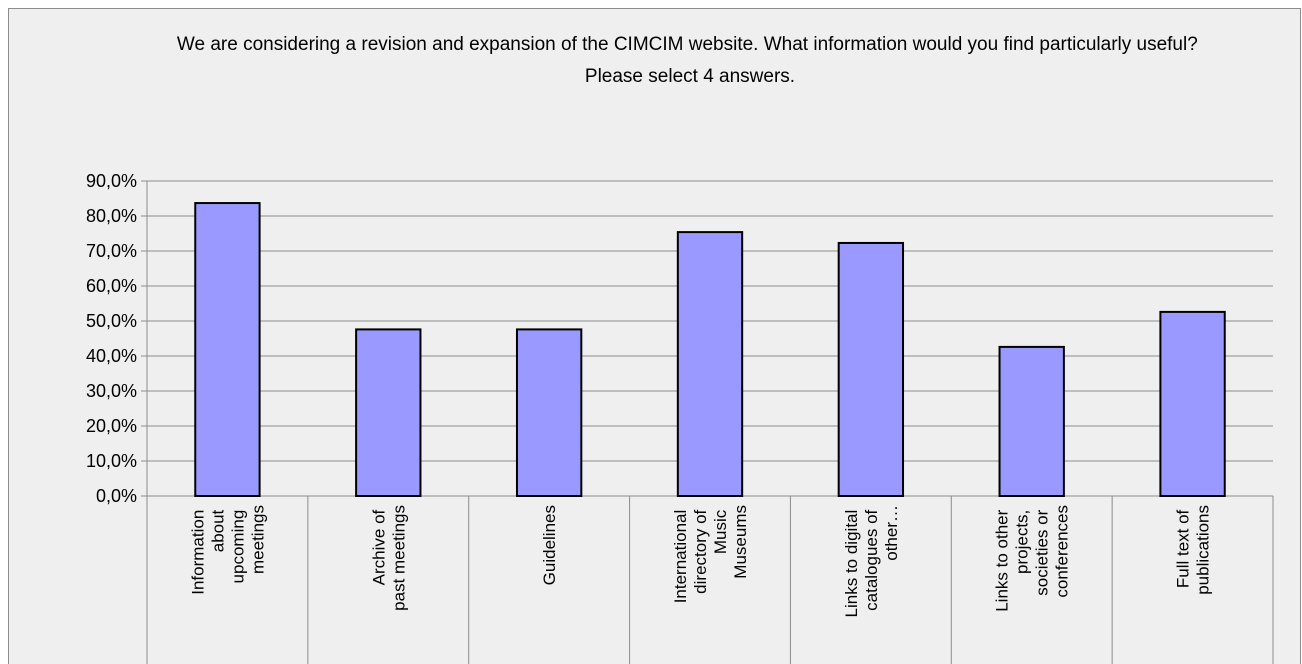  I want to click on y-tick-label: 10,0%, so click(111, 461).